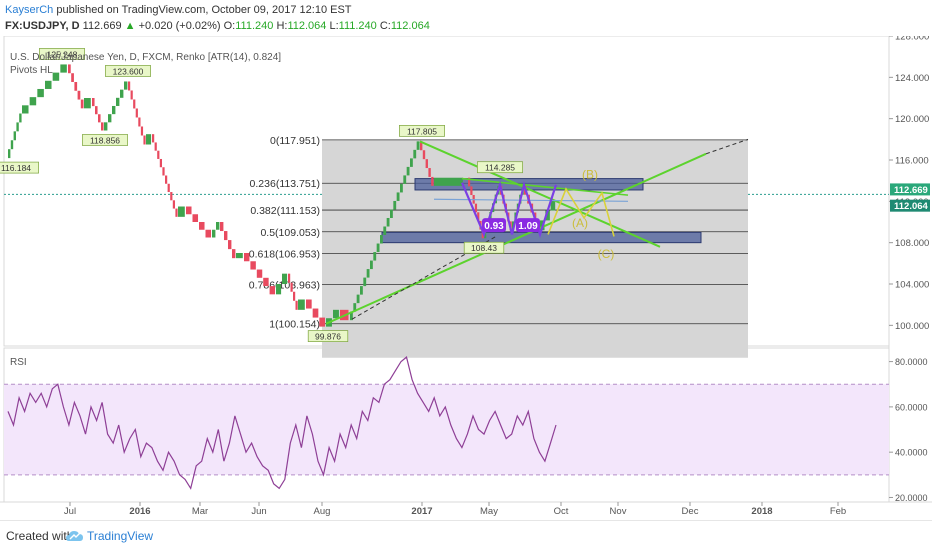 The height and width of the screenshot is (551, 932). What do you see at coordinates (42, 26) in the screenshot?
I see `symbol-name: FX:USDJPY, D` at bounding box center [42, 26].